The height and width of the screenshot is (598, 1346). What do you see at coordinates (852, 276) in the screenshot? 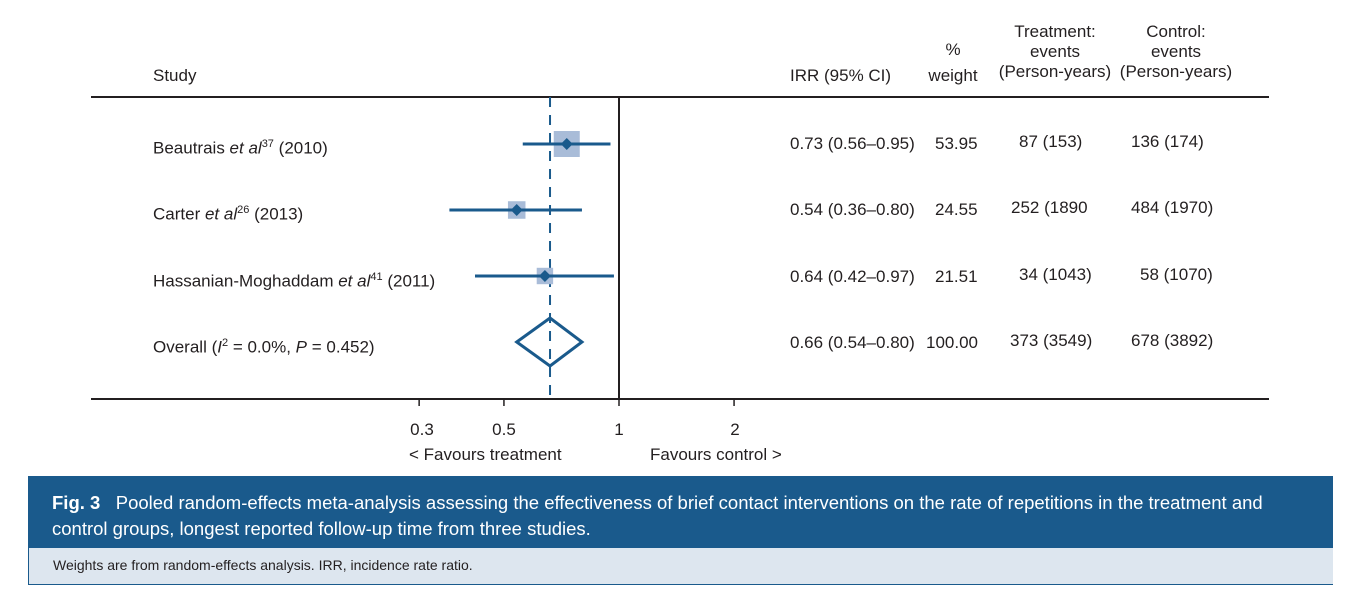
I see `irr-value: 0.64 (0.42–0.97)` at bounding box center [852, 276].